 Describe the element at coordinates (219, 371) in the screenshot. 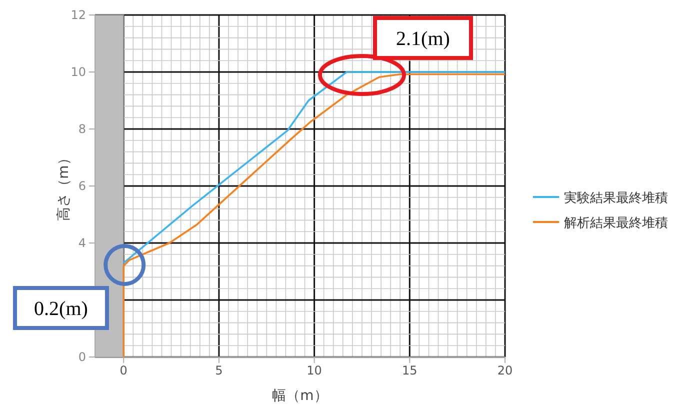

I see `x-tick-label: 5` at that location.